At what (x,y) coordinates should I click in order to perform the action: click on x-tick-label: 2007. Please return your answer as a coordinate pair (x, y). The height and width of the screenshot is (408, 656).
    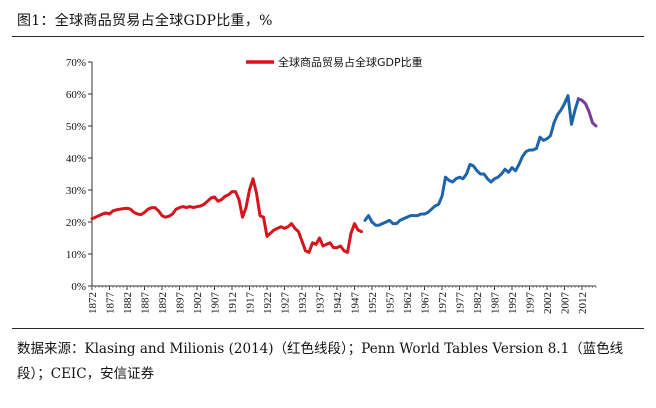
    Looking at the image, I should click on (566, 303).